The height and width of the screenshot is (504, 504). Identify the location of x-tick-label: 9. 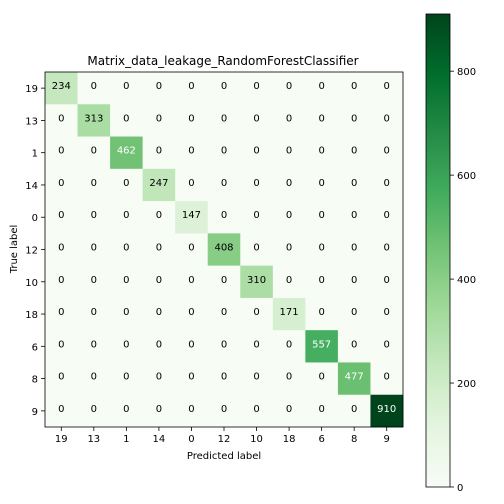
(387, 439).